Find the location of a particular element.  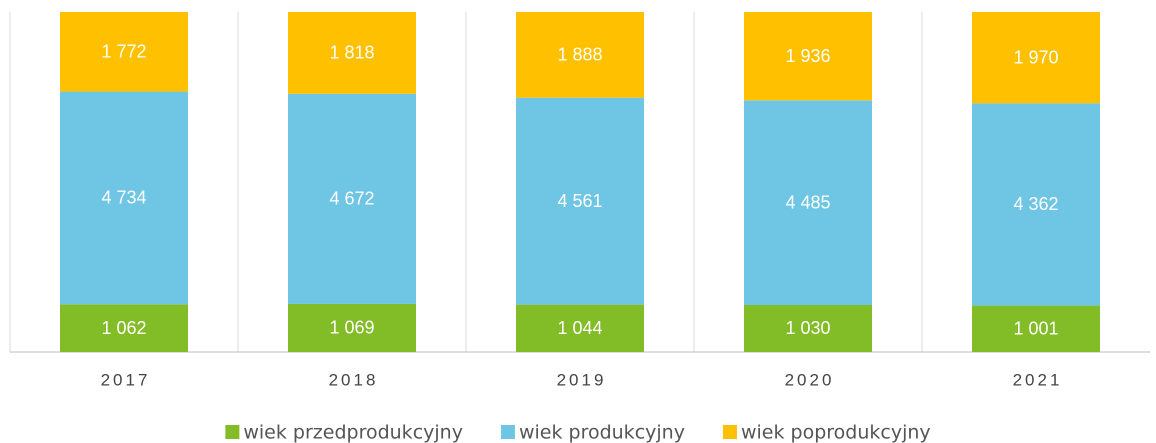

value-label: 4 362 is located at coordinates (1035, 204).